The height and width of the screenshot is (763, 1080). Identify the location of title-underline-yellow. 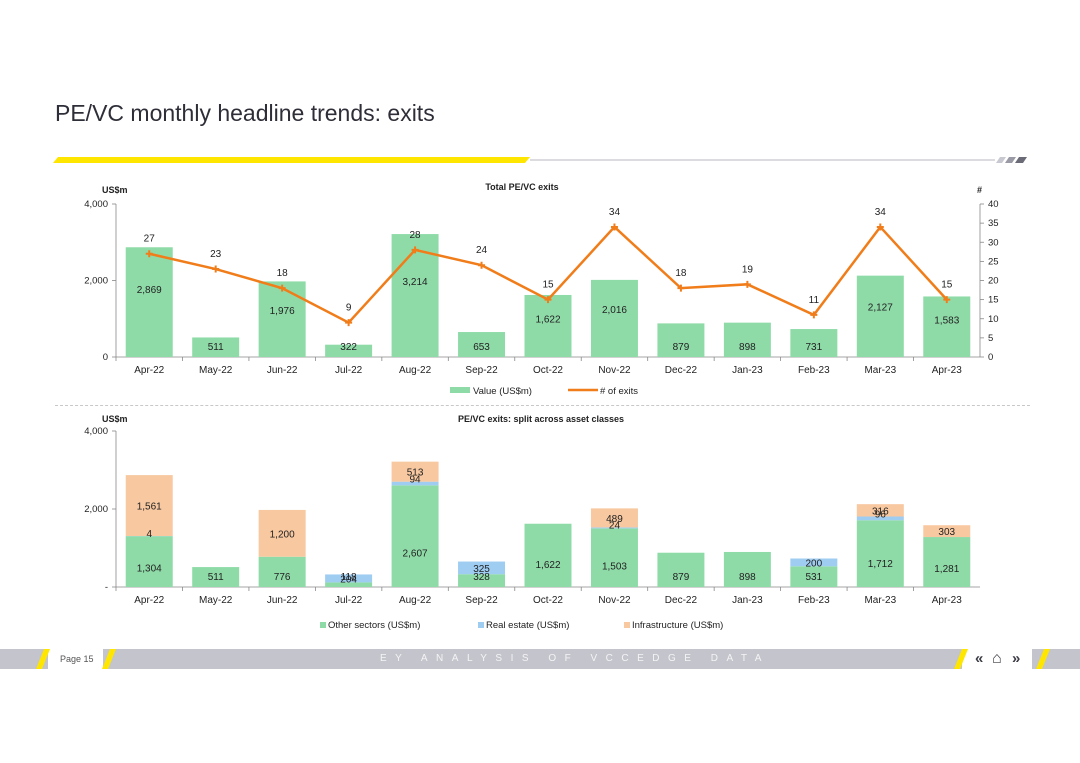
(291, 160).